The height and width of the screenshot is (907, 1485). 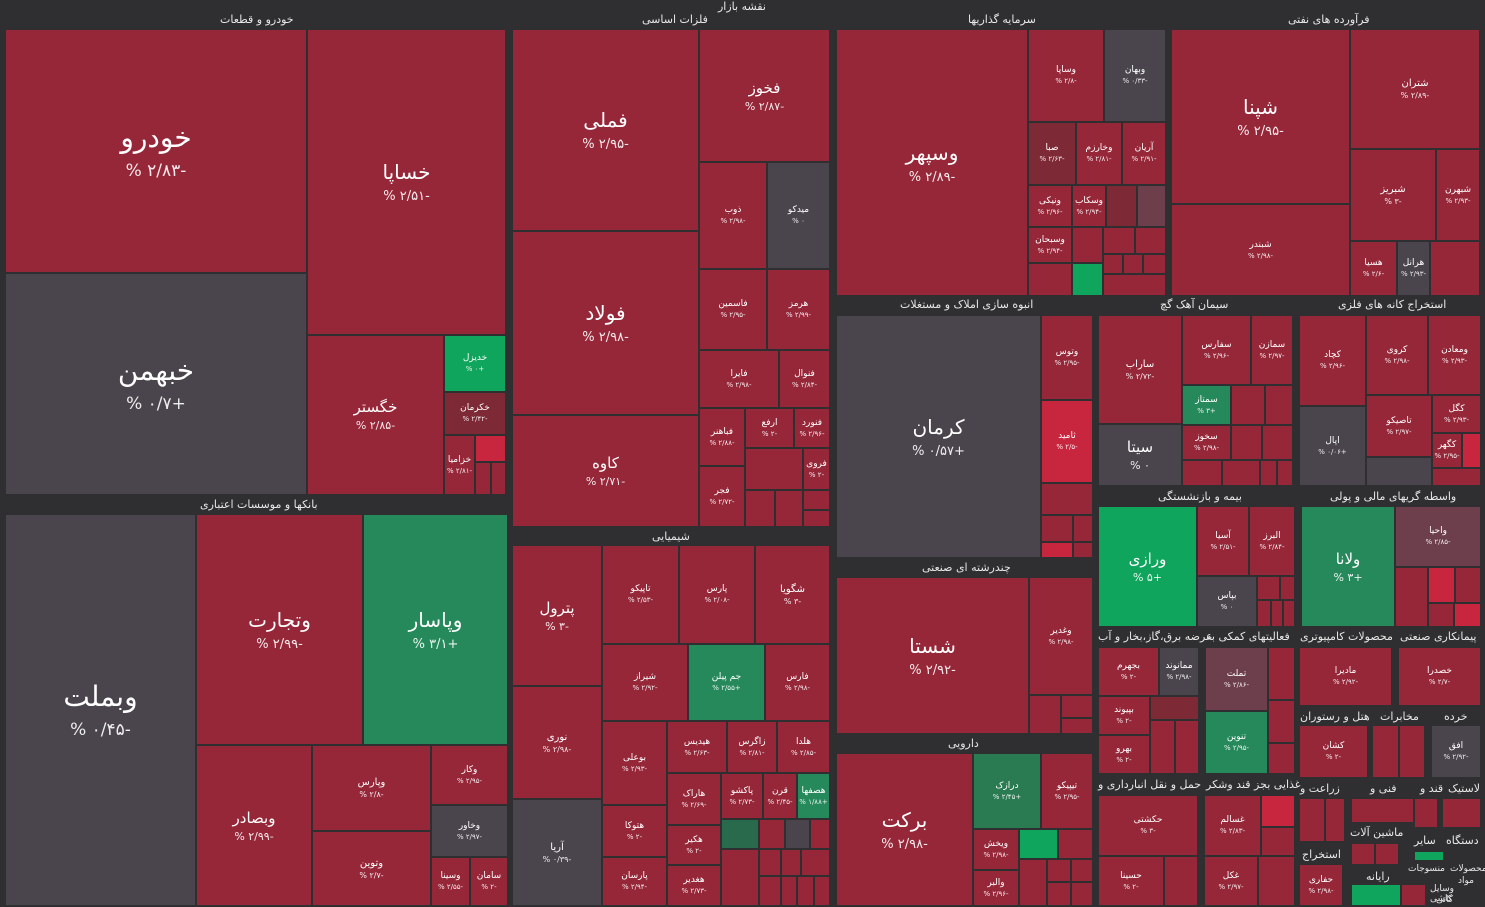 I want to click on sector-header: هتل و رستوران, so click(x=1335, y=716).